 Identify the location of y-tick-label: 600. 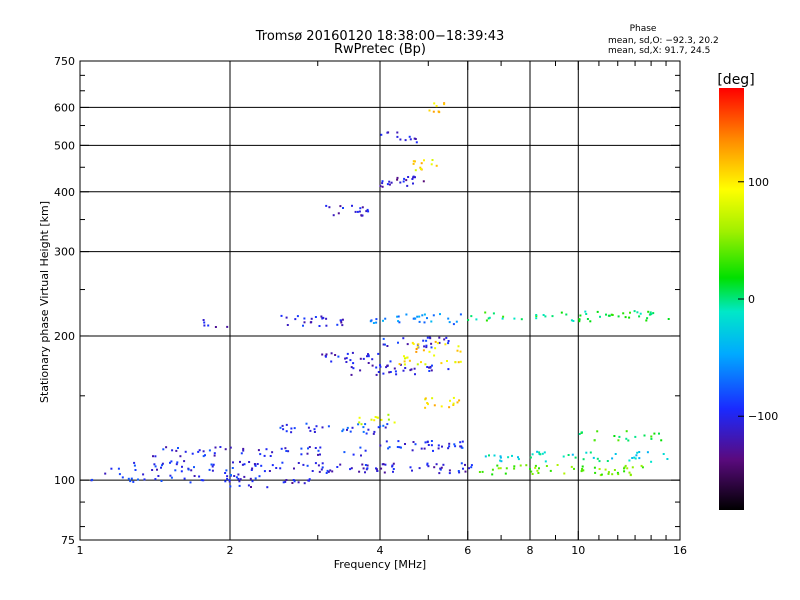
(64, 107).